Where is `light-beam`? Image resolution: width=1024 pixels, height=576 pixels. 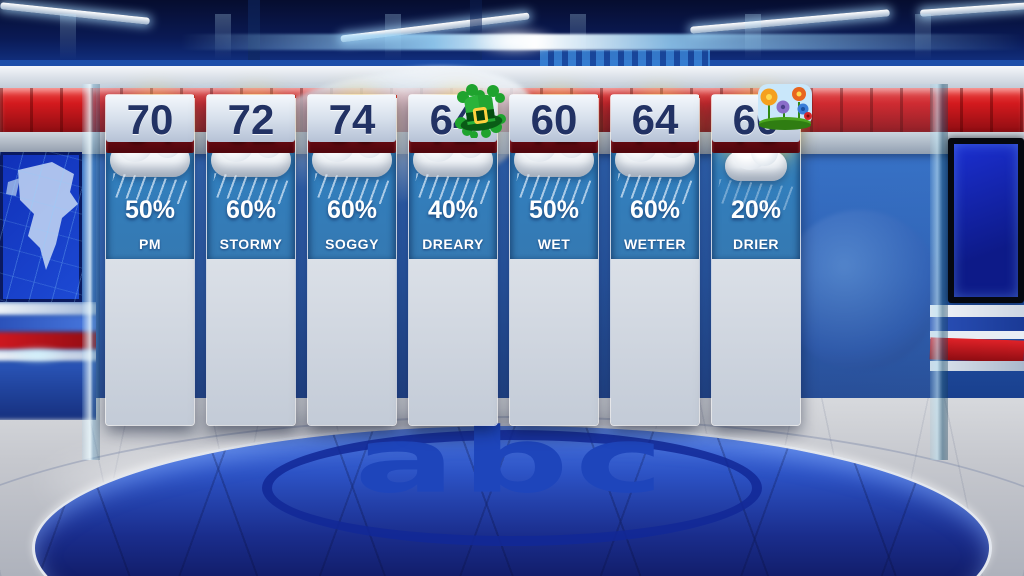 light-beam is located at coordinates (68, 37).